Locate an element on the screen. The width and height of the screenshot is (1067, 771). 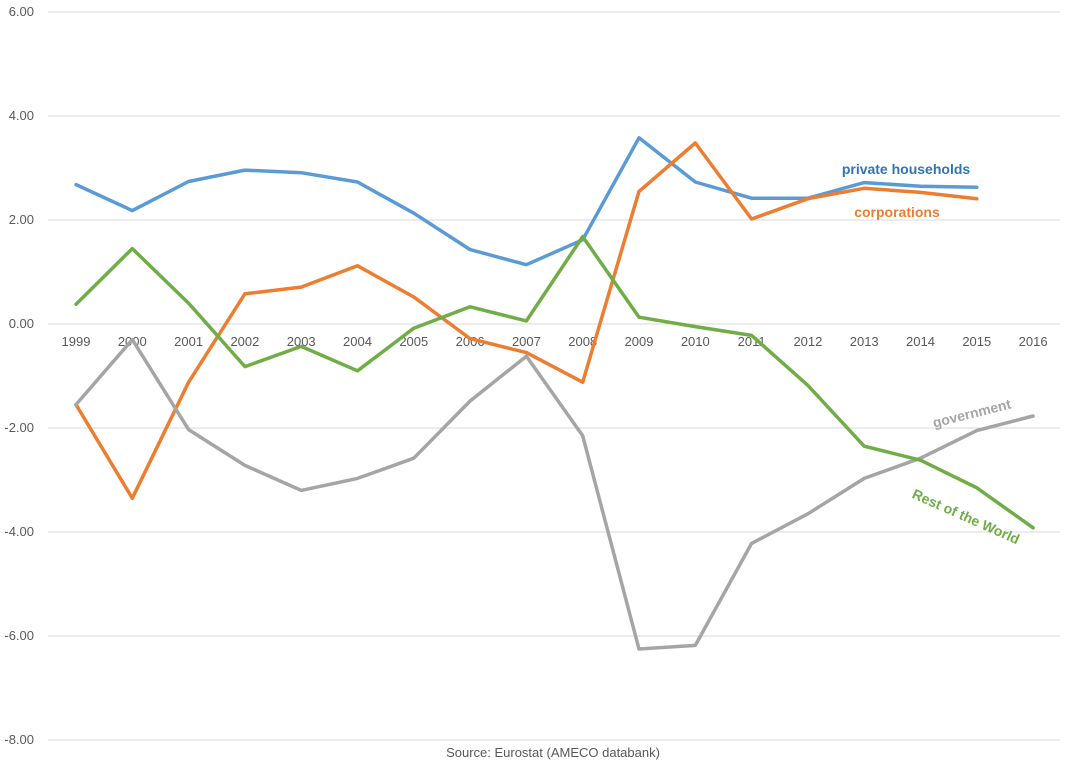
y-tick-label: 6.00 is located at coordinates (21, 11).